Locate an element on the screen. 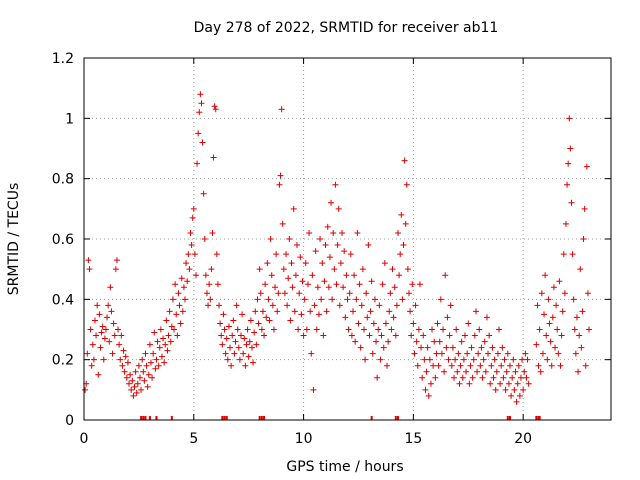  x-axis-label: GPS time / hours is located at coordinates (344, 467).